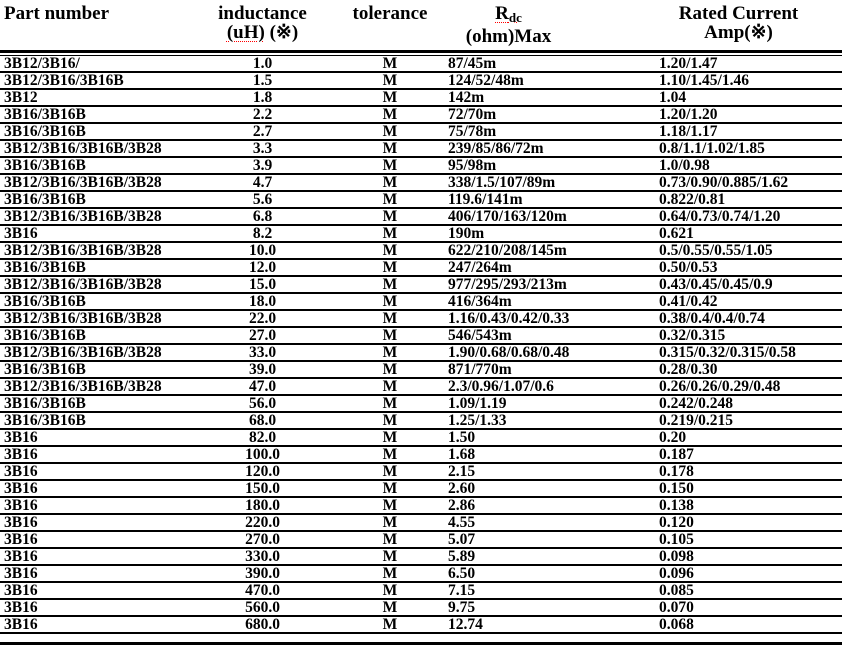 The height and width of the screenshot is (654, 850). I want to click on table-row: 3B16 560.0 M 9.75 0.070, so click(421, 608).